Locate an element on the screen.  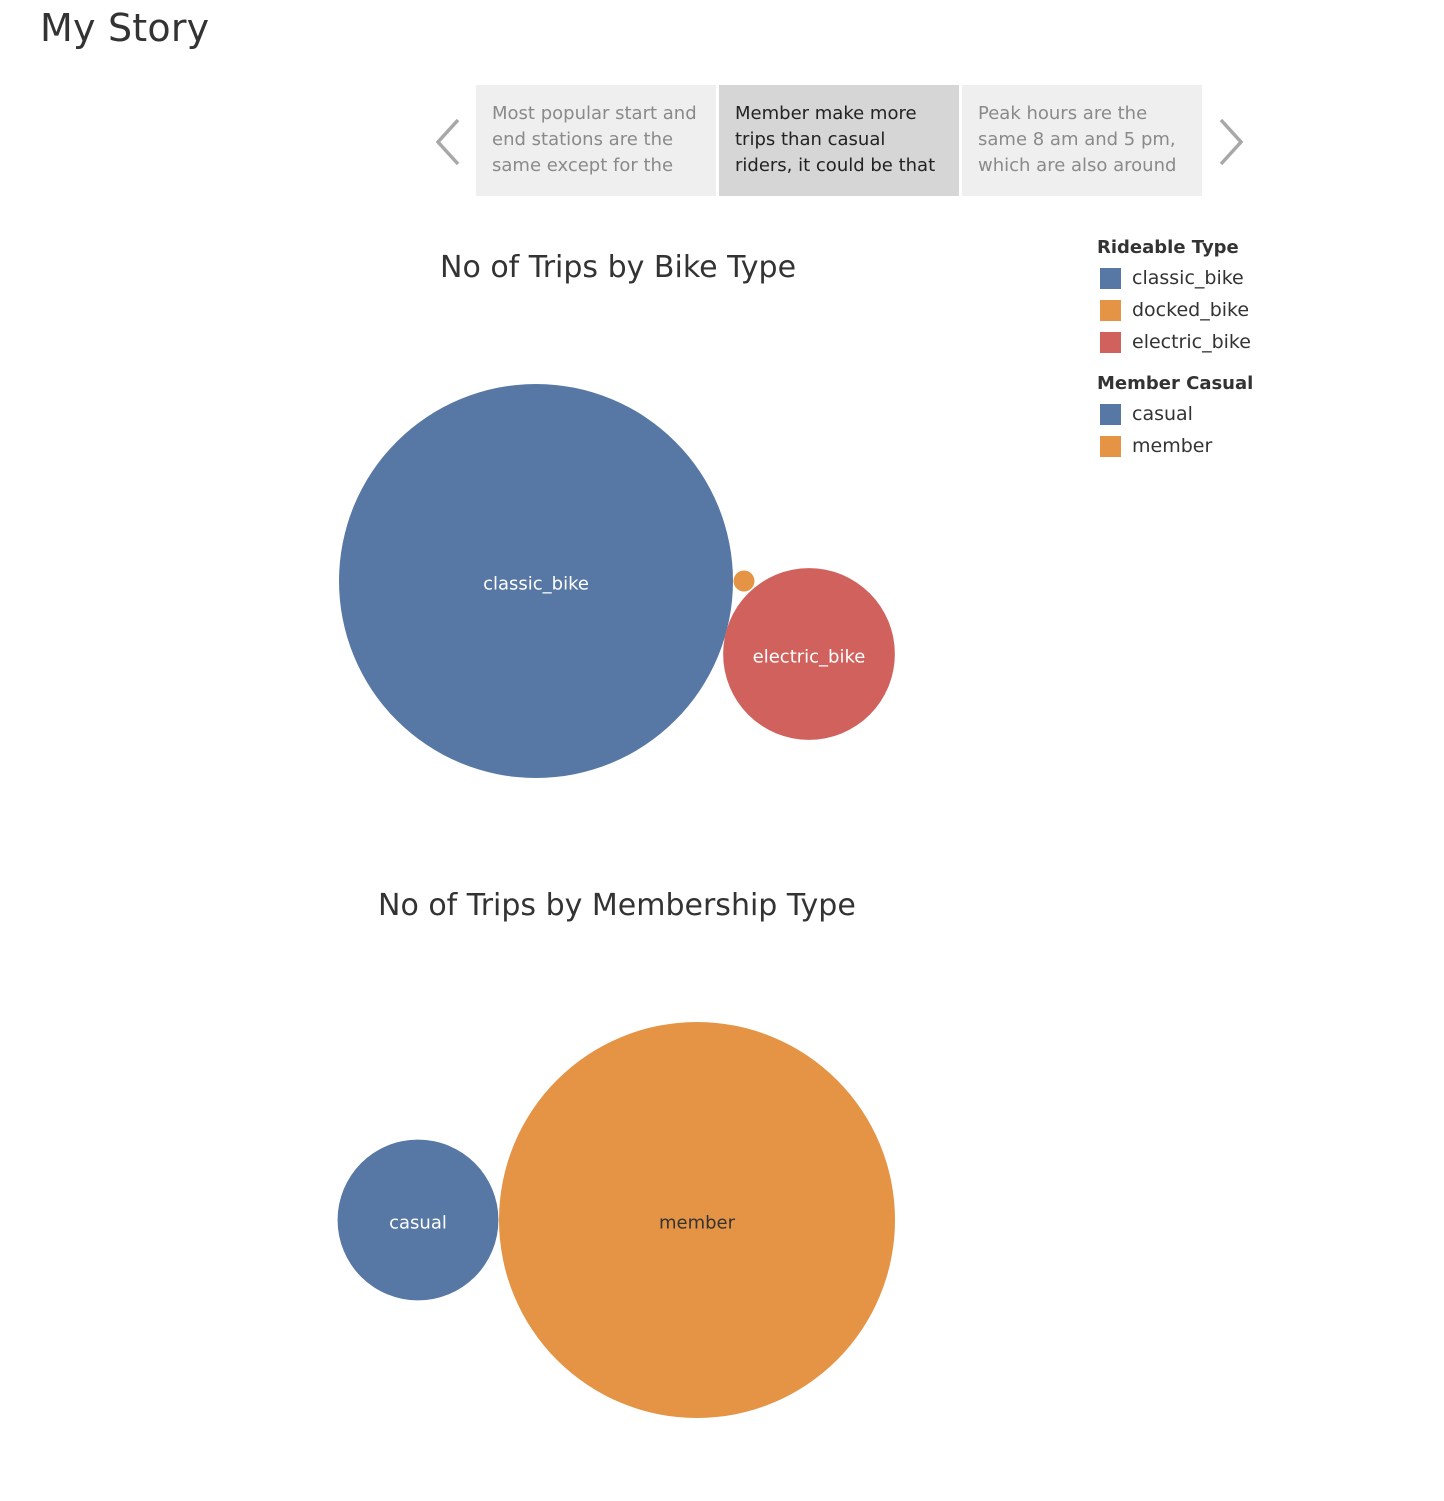
legend-item-member: member is located at coordinates (1257, 446).